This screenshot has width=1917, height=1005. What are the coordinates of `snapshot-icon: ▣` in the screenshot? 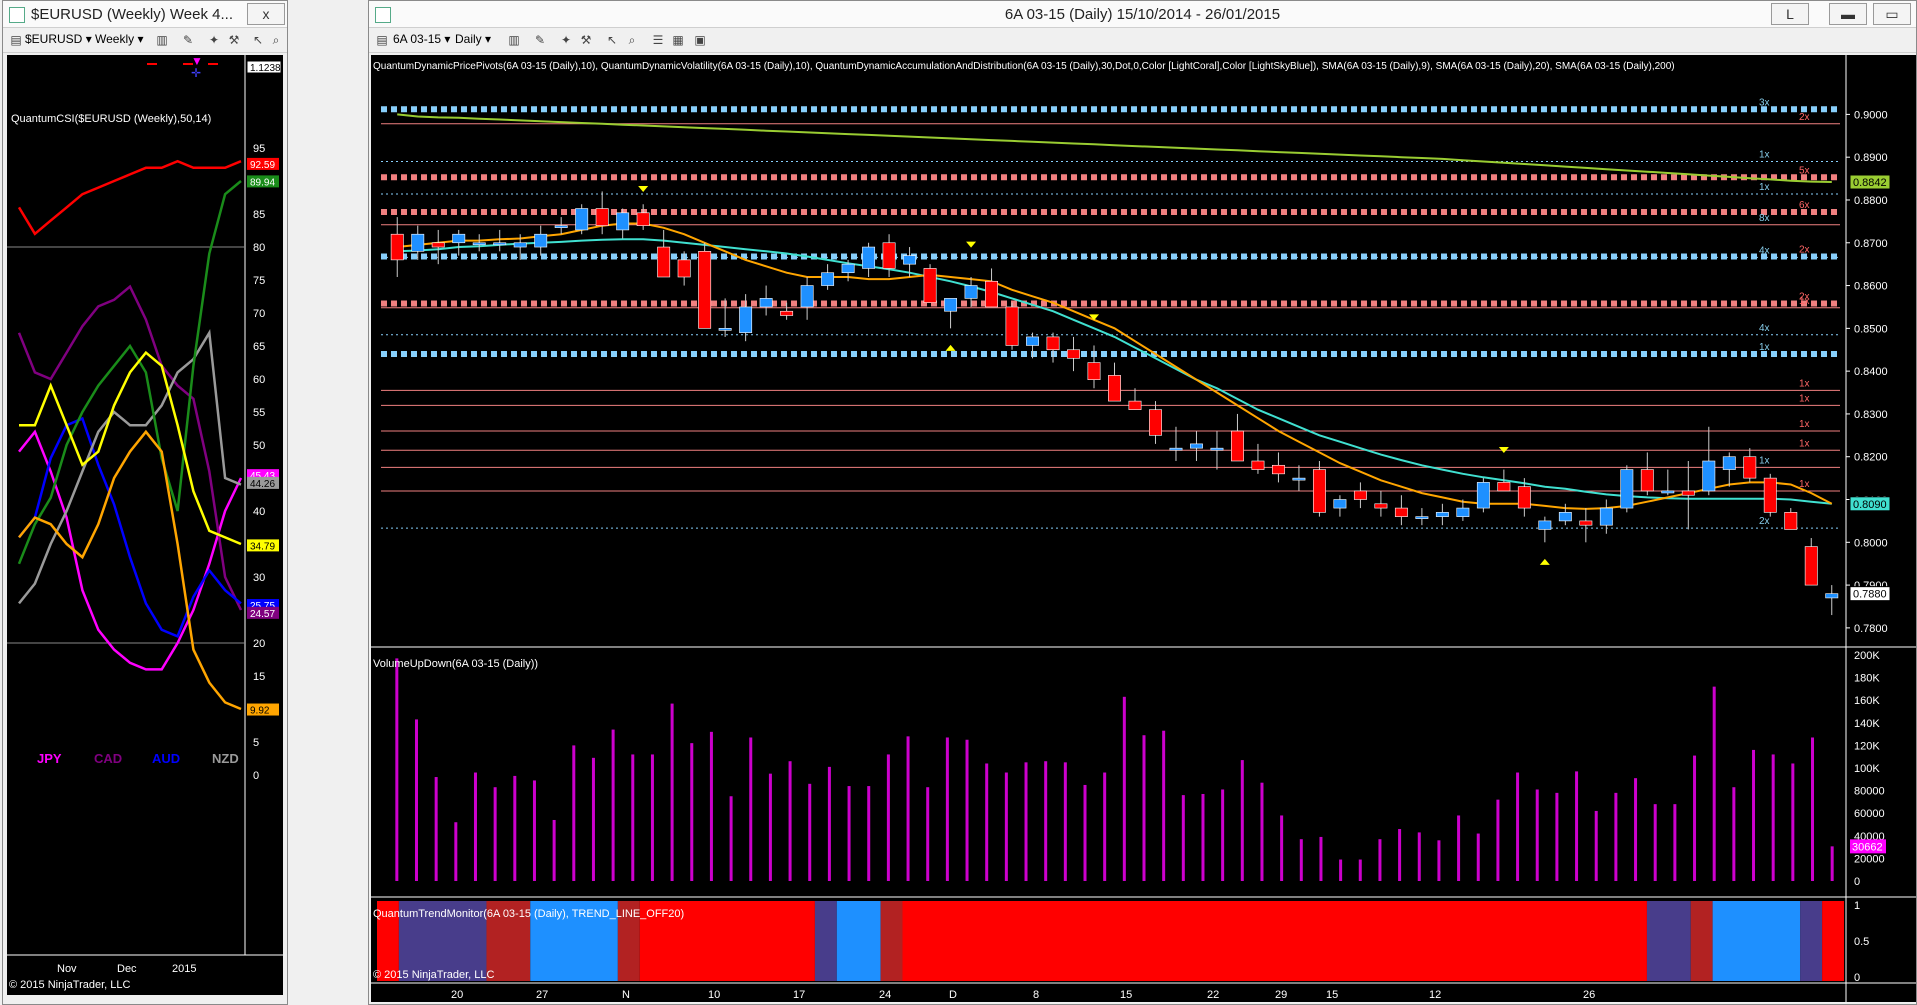 It's located at (700, 40).